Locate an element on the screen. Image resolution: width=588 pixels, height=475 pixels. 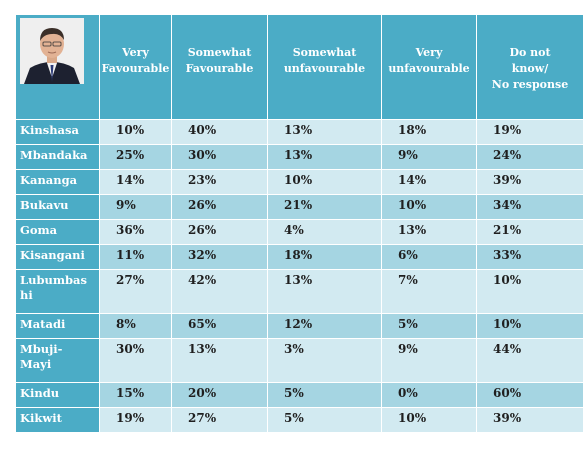
city-cell: Lubumbas hi is located at coordinates (57, 291).